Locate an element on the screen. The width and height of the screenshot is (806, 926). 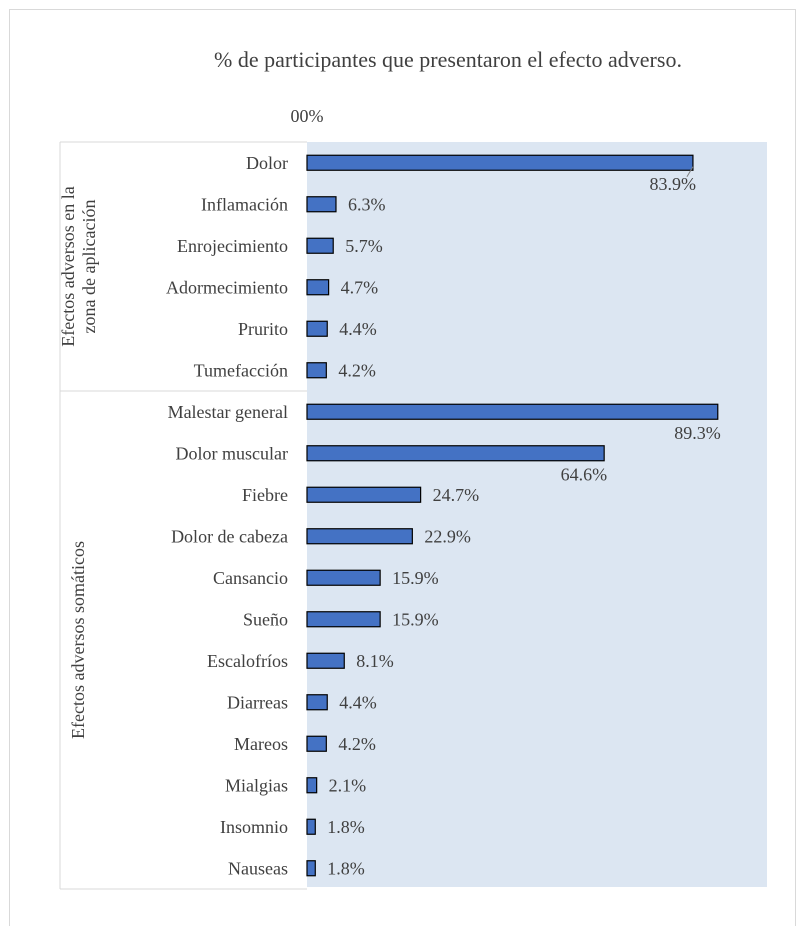
group-label: Efectos adversos somáticos is located at coordinates (78, 640).